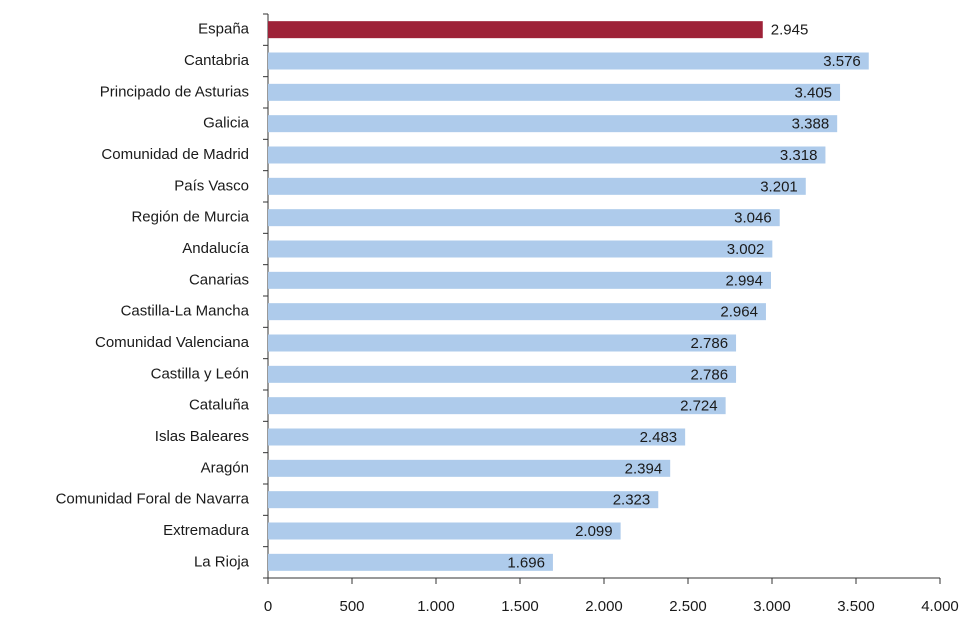 The image size is (965, 618). Describe the element at coordinates (217, 60) in the screenshot. I see `y-tick-label: Cantabria` at that location.